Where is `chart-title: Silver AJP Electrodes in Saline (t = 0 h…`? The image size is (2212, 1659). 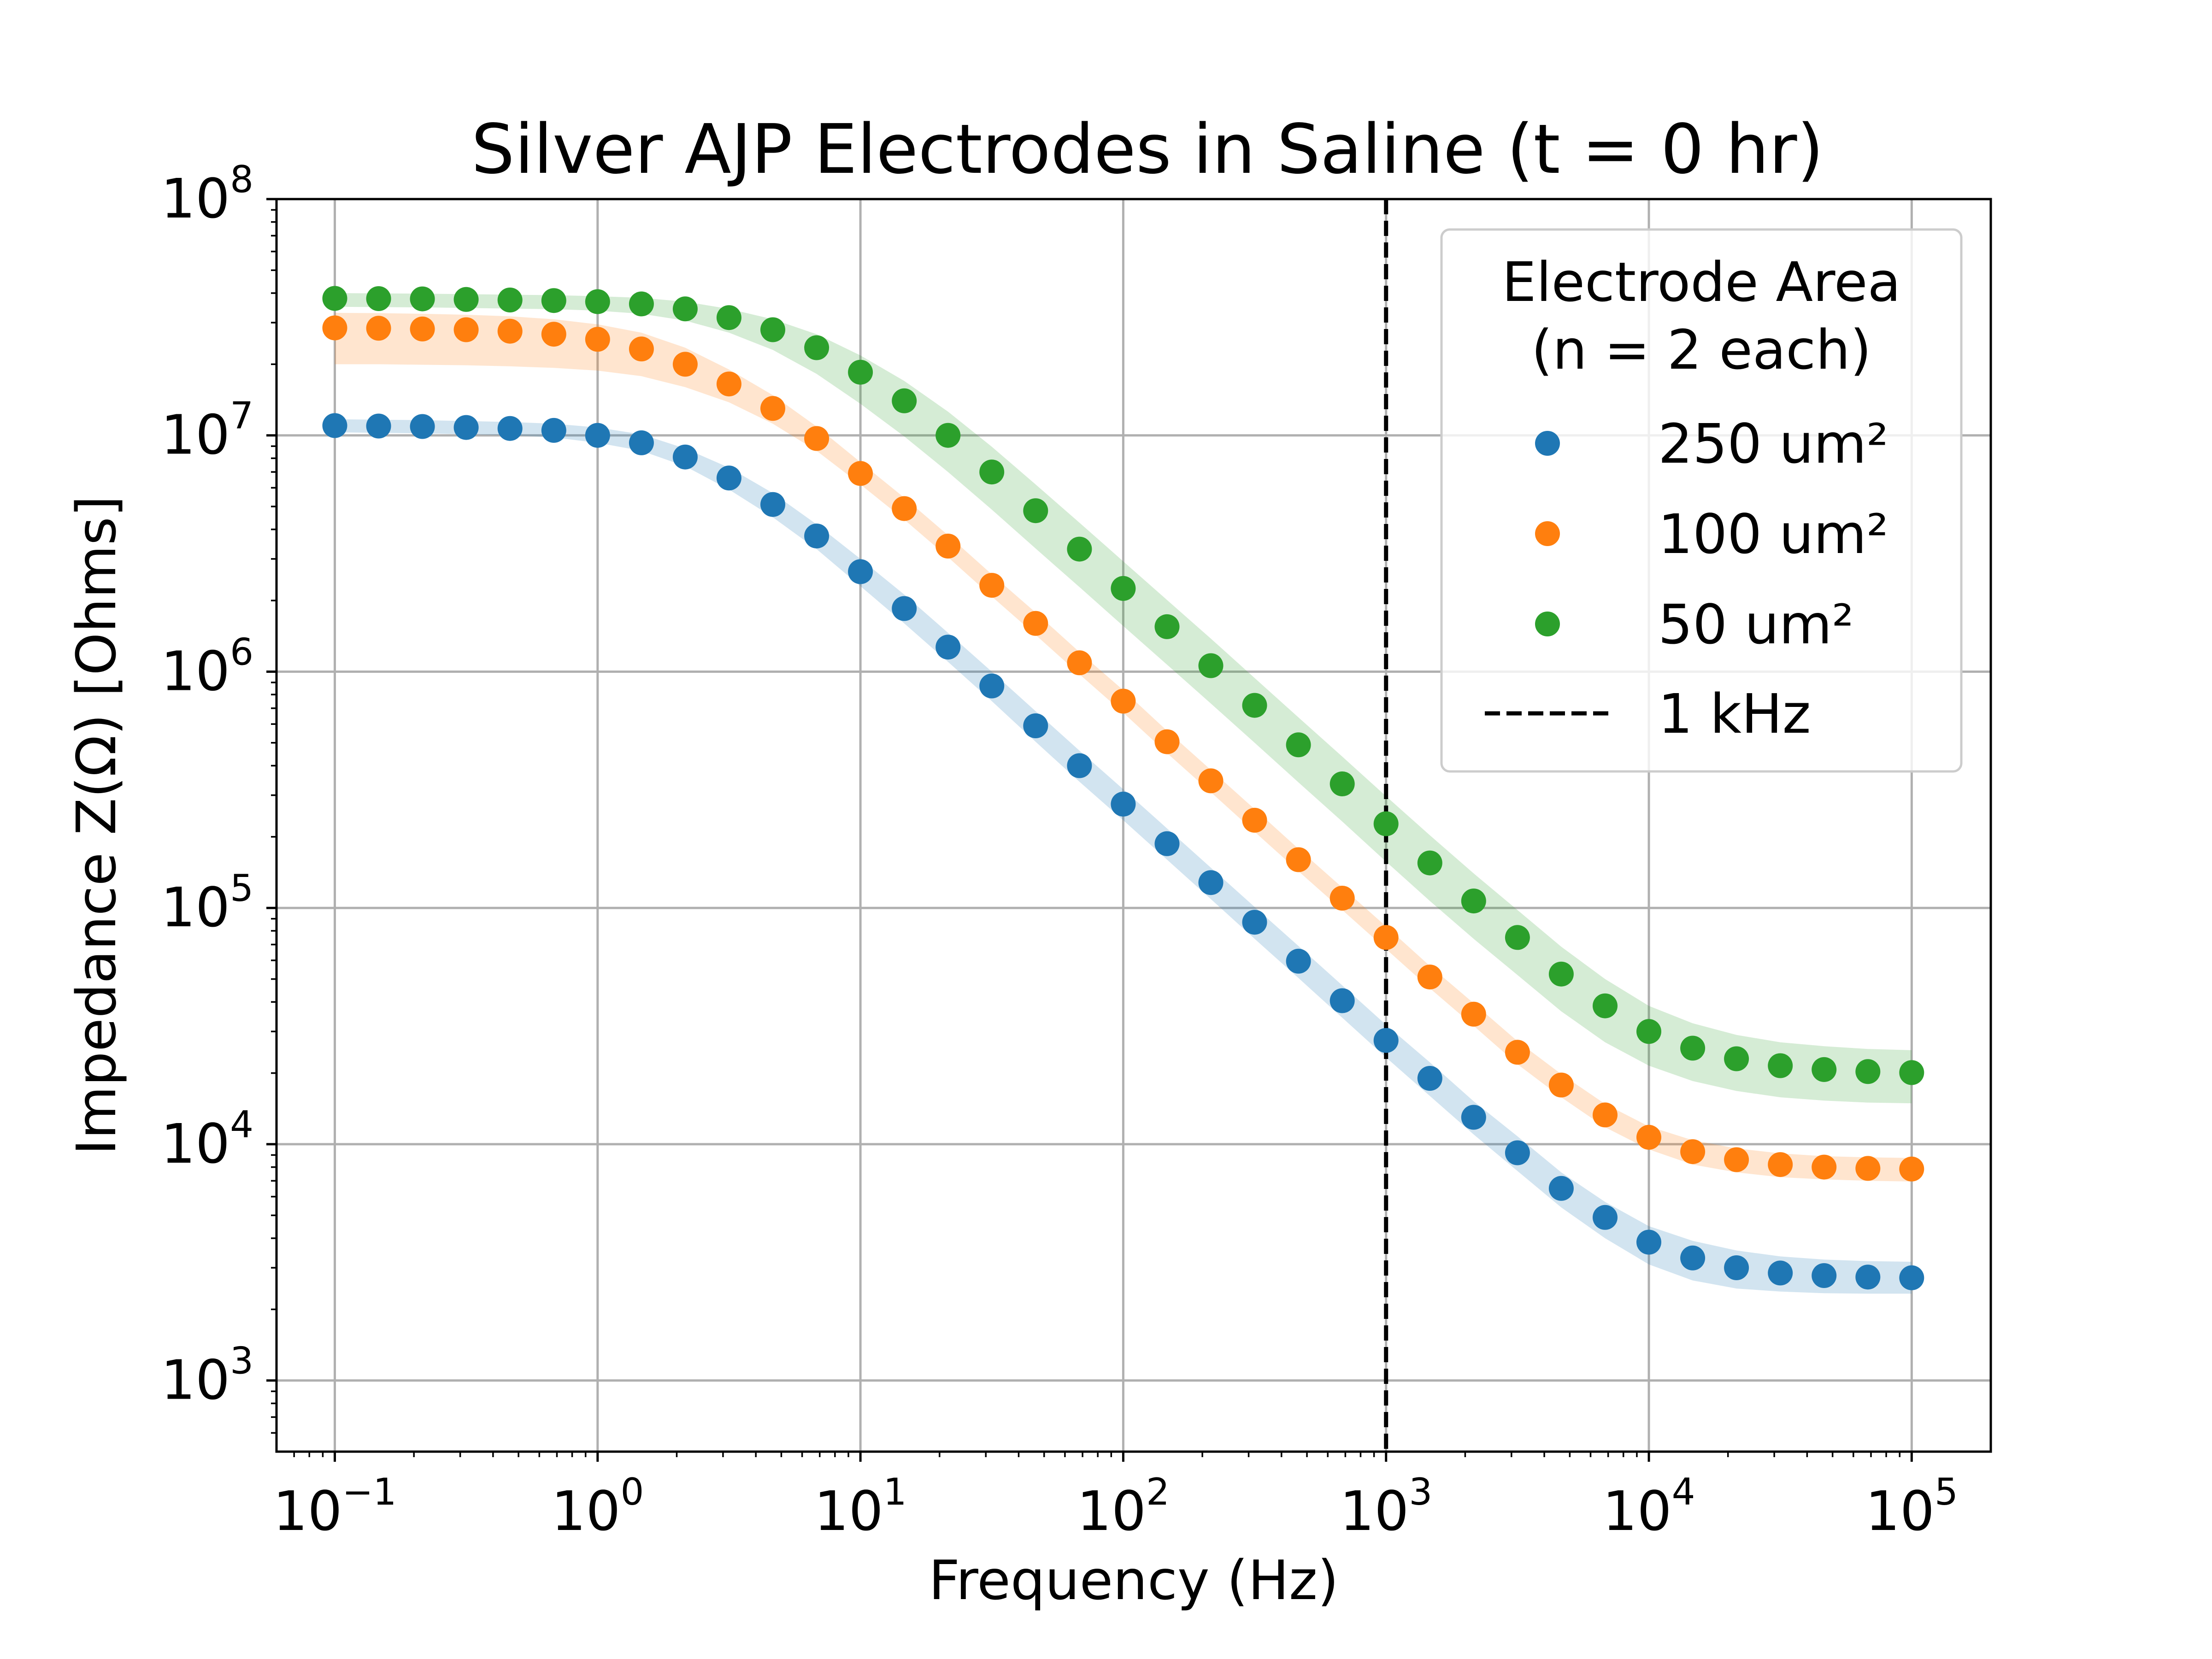
chart-title: Silver AJP Electrodes in Saline (t = 0 h… is located at coordinates (1147, 149).